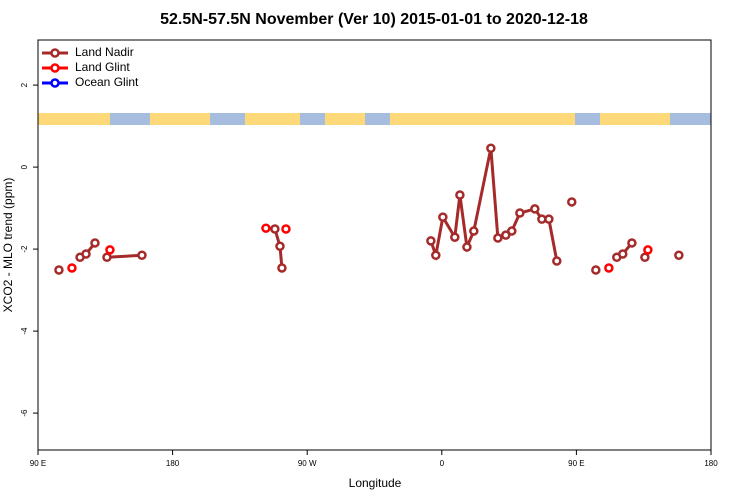  I want to click on legend-label: Land Nadir, so click(104, 52).